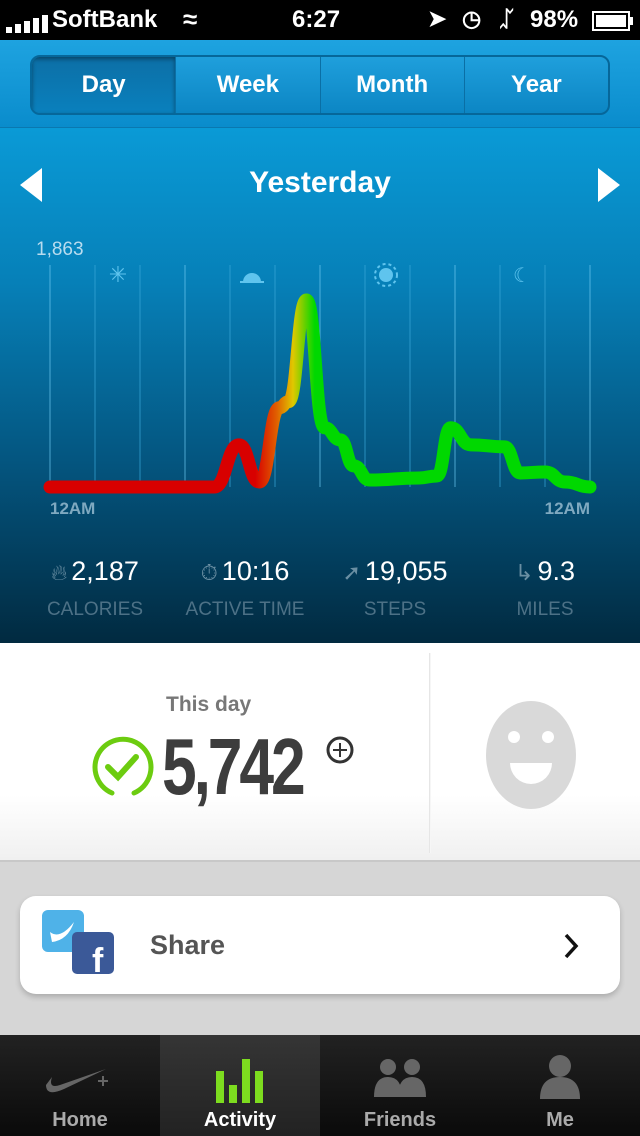  I want to click on stat-steps: ➚ 19,055 STEPS, so click(395, 588).